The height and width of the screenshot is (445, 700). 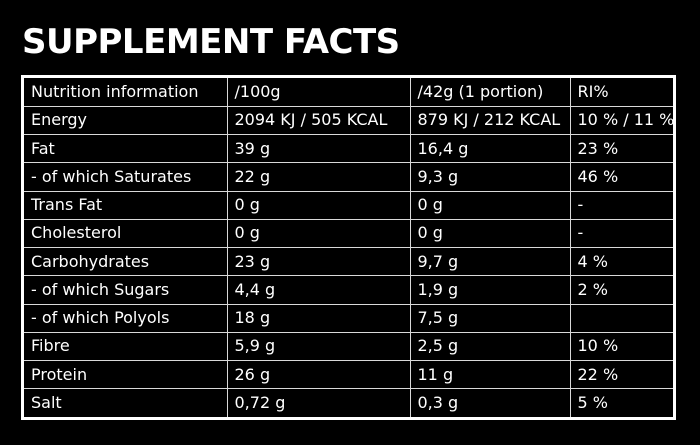 I want to click on per-100g-value: 18 g, so click(x=318, y=318).